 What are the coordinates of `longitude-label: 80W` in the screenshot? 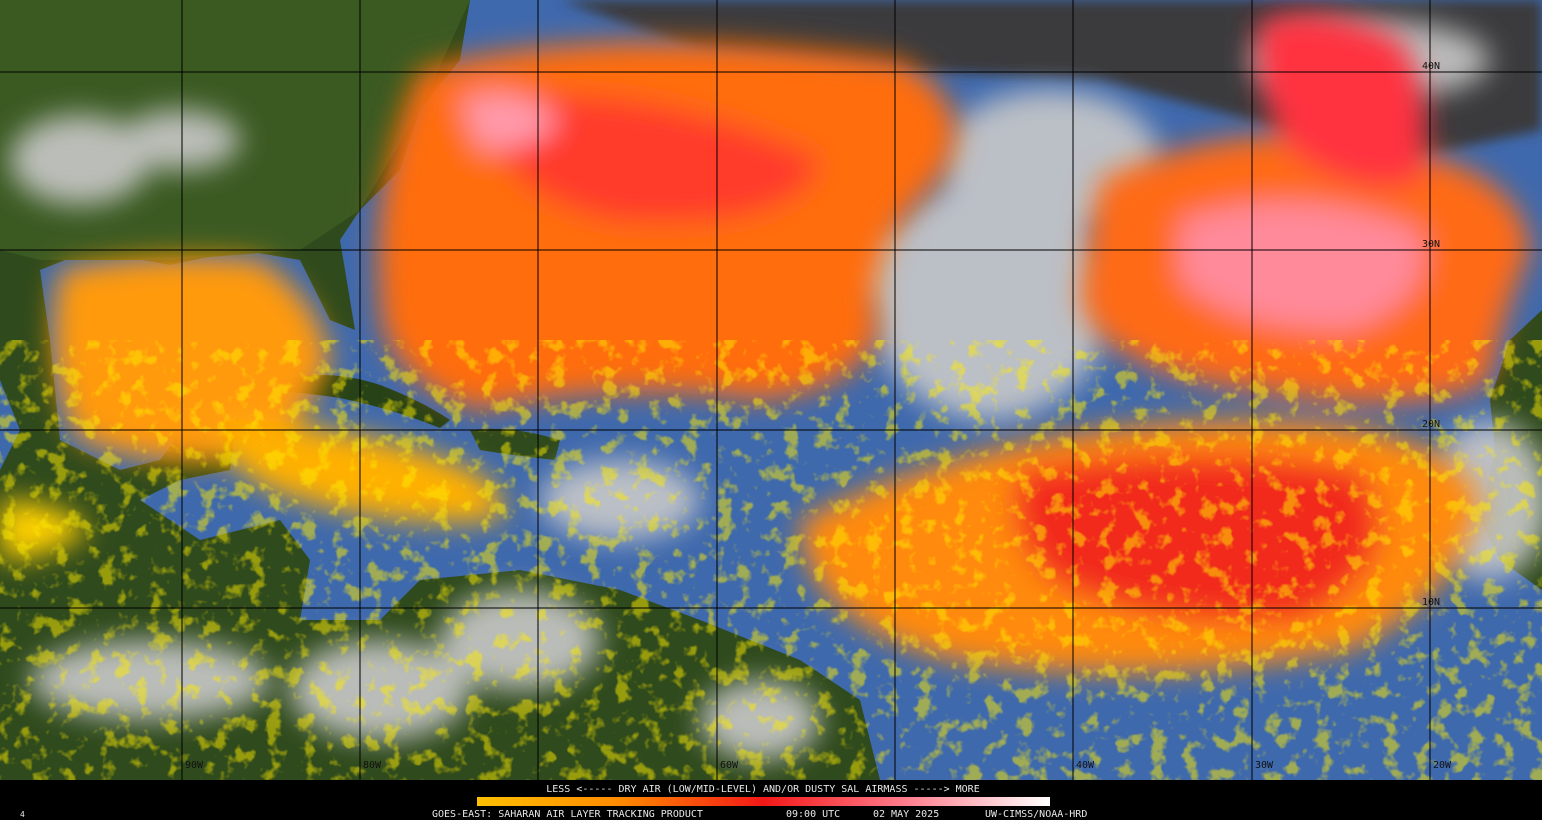 It's located at (372, 765).